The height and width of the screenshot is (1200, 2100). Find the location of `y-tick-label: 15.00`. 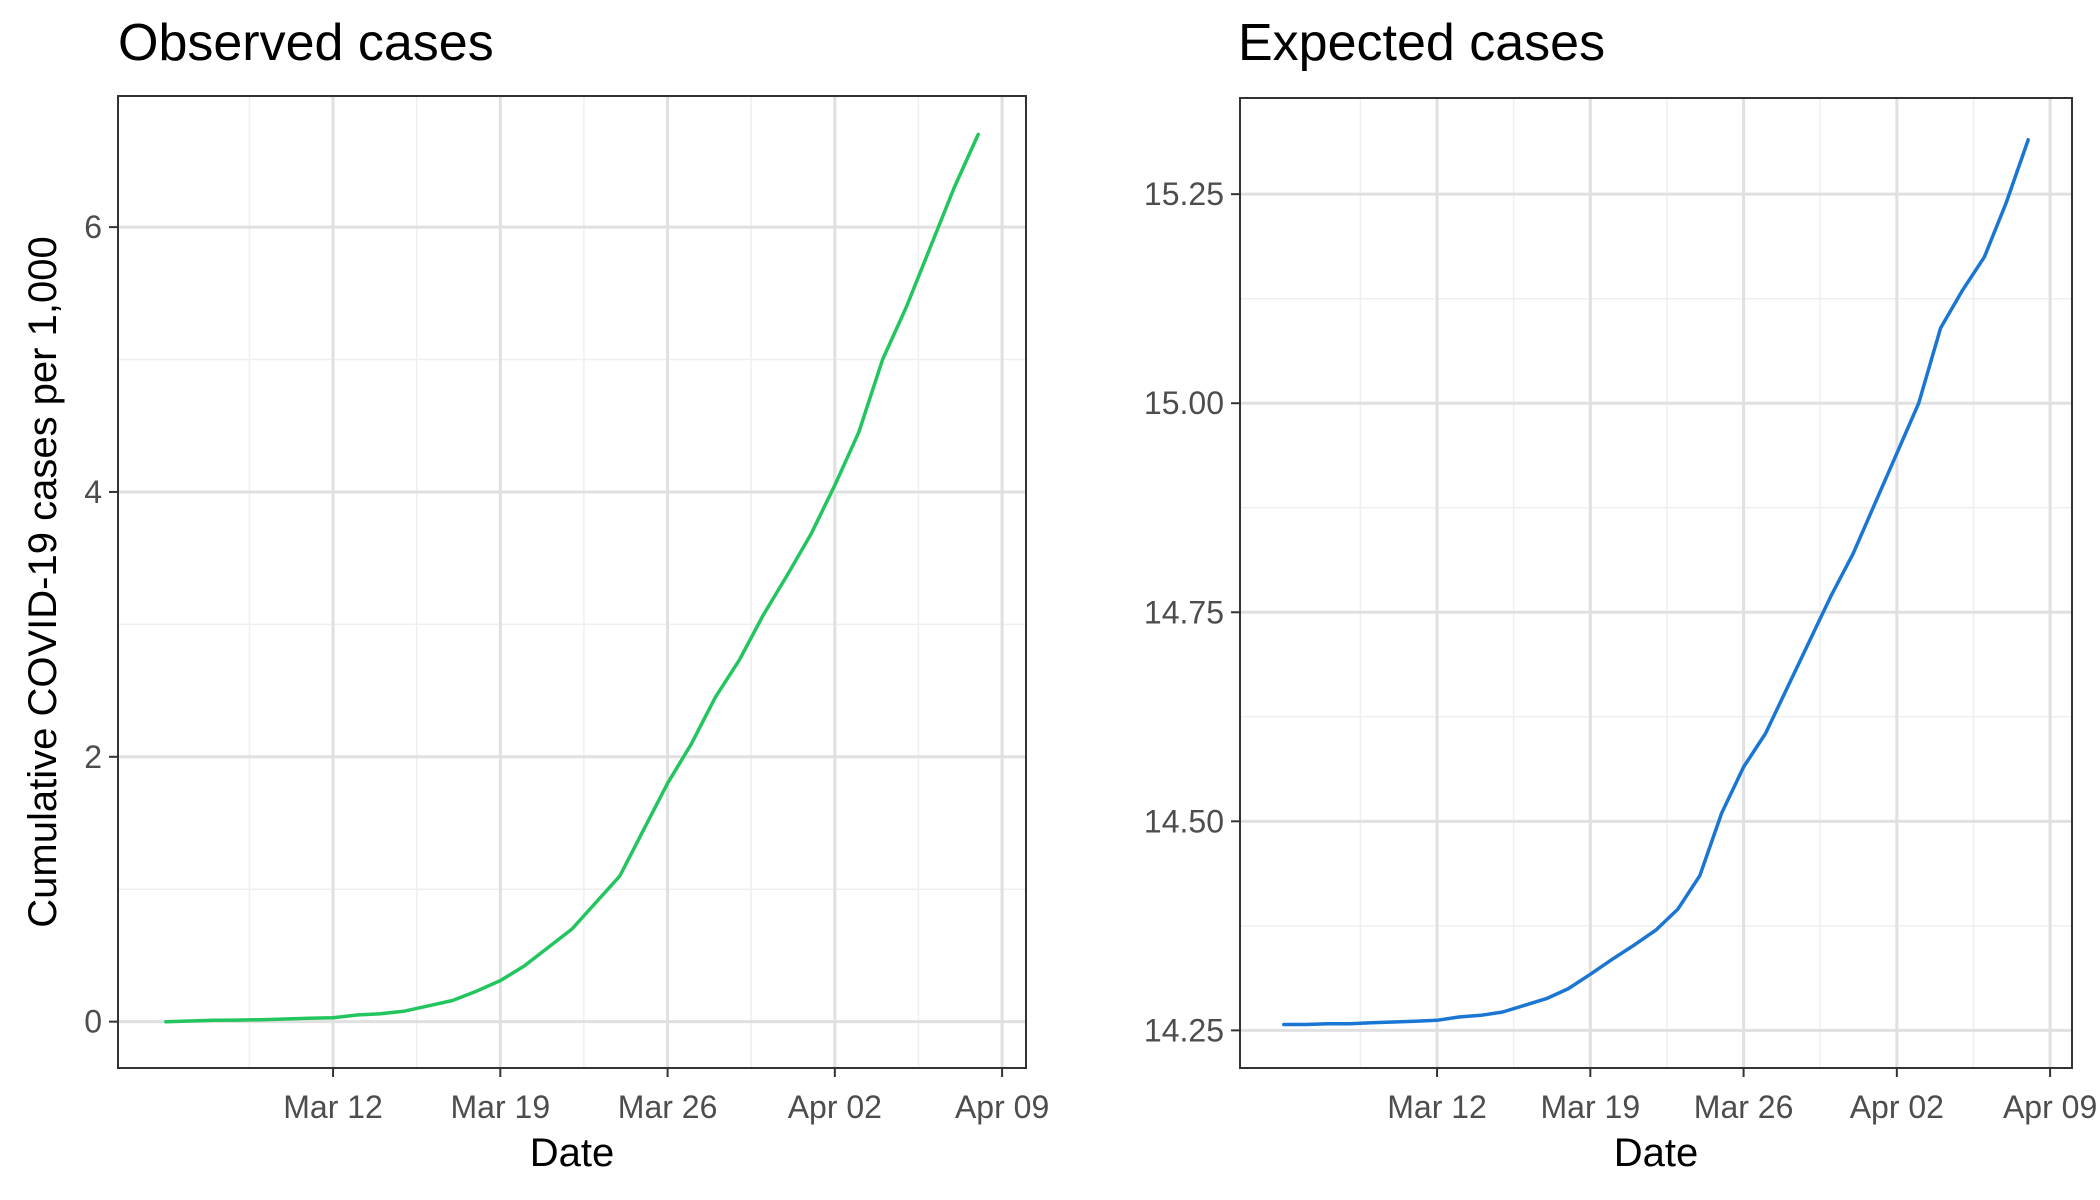

y-tick-label: 15.00 is located at coordinates (1184, 403).